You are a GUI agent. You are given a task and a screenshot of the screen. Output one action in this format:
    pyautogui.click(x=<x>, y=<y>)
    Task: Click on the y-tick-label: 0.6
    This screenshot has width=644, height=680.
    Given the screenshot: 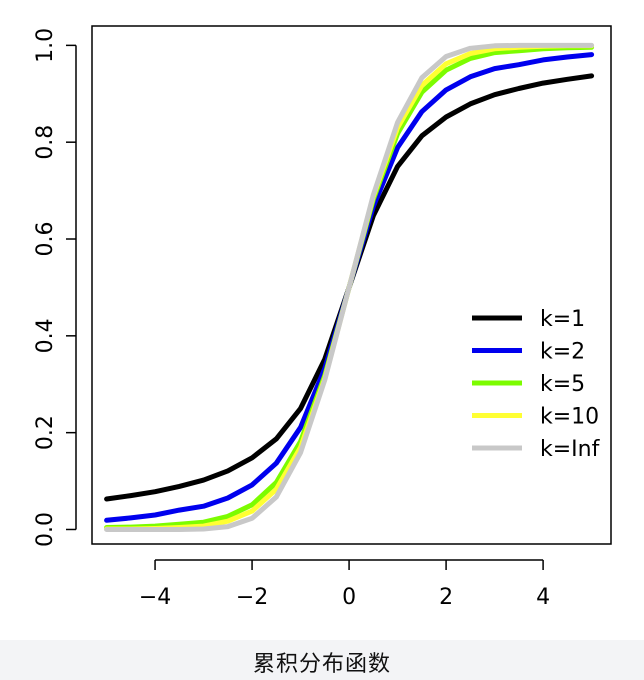 What is the action you would take?
    pyautogui.click(x=45, y=239)
    